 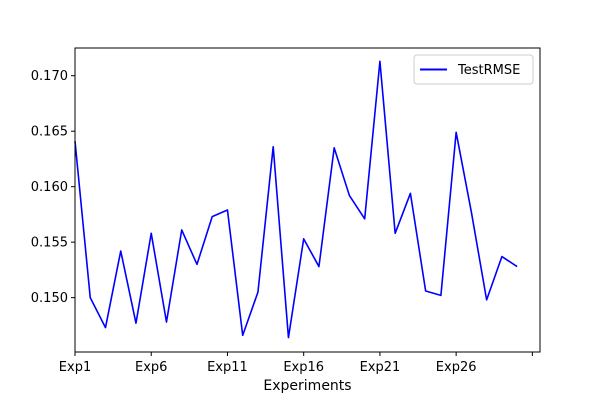 I want to click on y-axis: 0.150 0.155 0.160 0.165 0.170, so click(x=53, y=187).